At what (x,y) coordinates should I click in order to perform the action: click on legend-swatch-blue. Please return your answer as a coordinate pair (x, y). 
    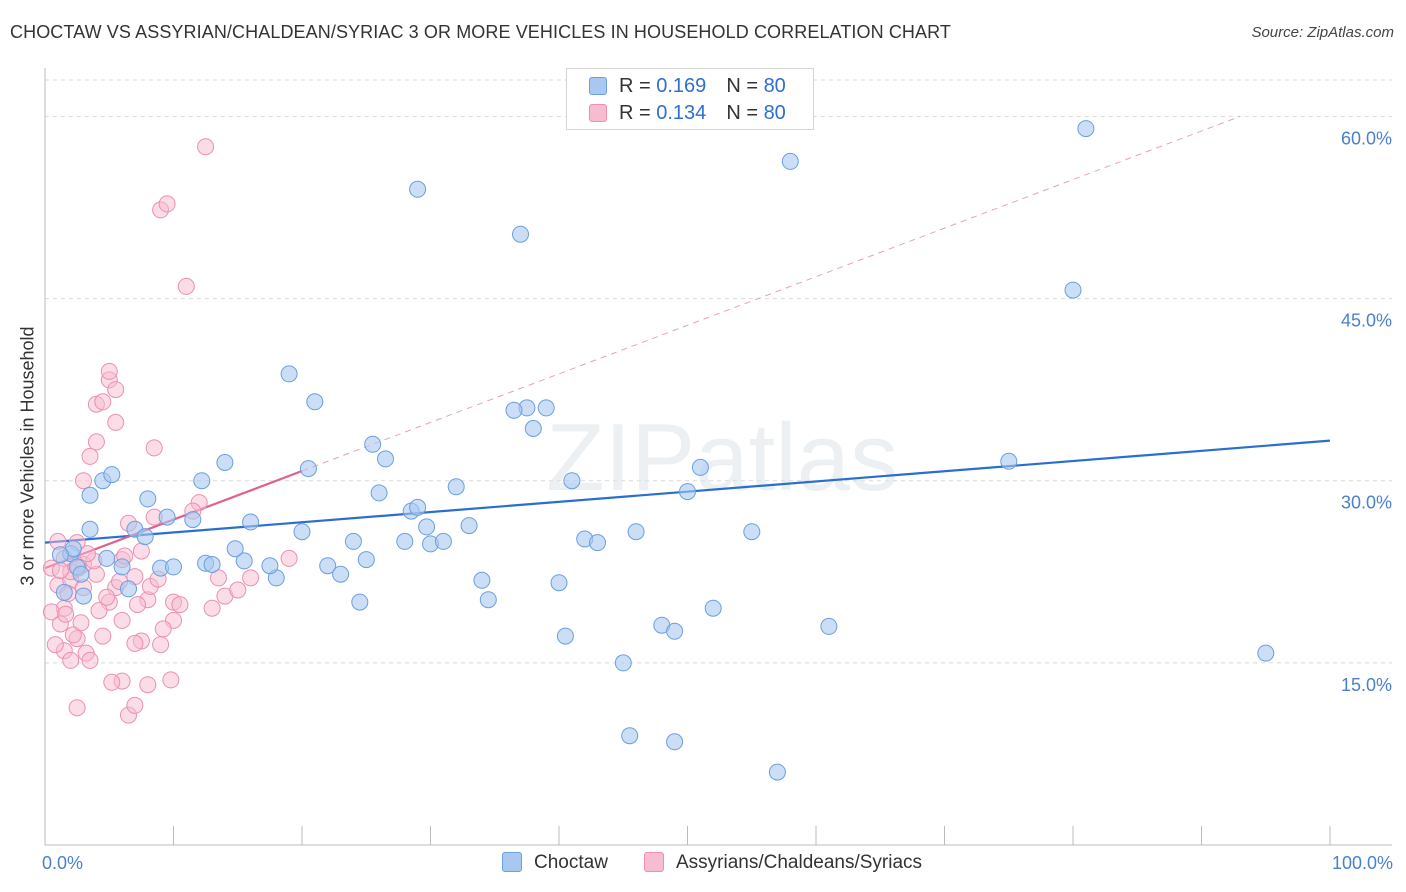
    Looking at the image, I should click on (598, 86).